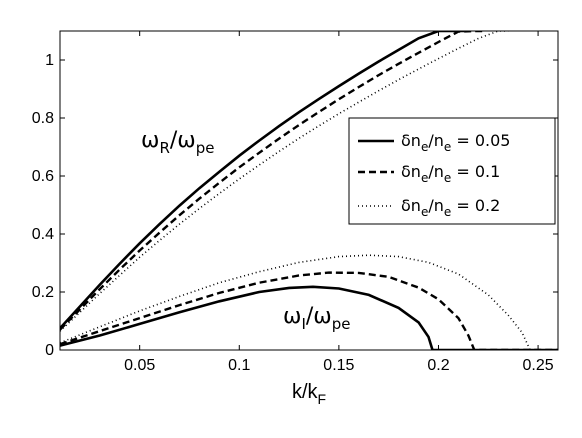 The image size is (582, 438). Describe the element at coordinates (438, 365) in the screenshot. I see `x-tick-label: 0.2` at that location.